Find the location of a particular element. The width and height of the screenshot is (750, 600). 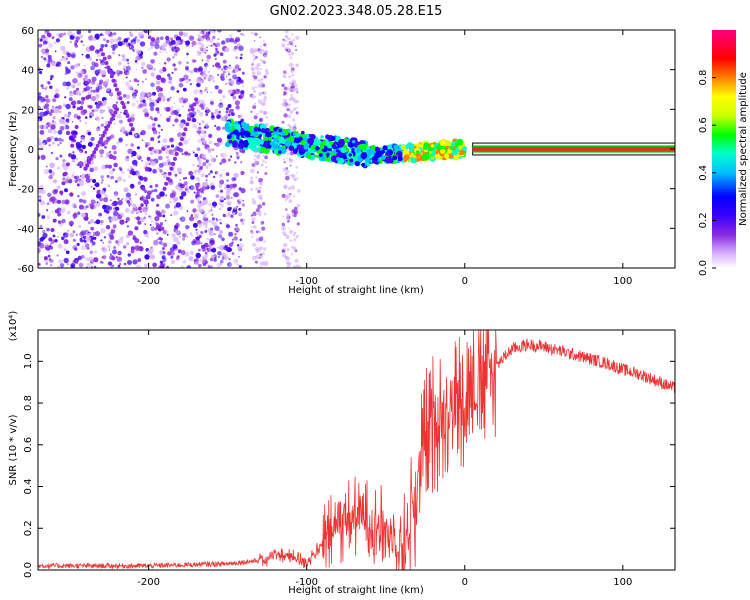

spectrogram-y-tick-label: 40 is located at coordinates (27, 71).